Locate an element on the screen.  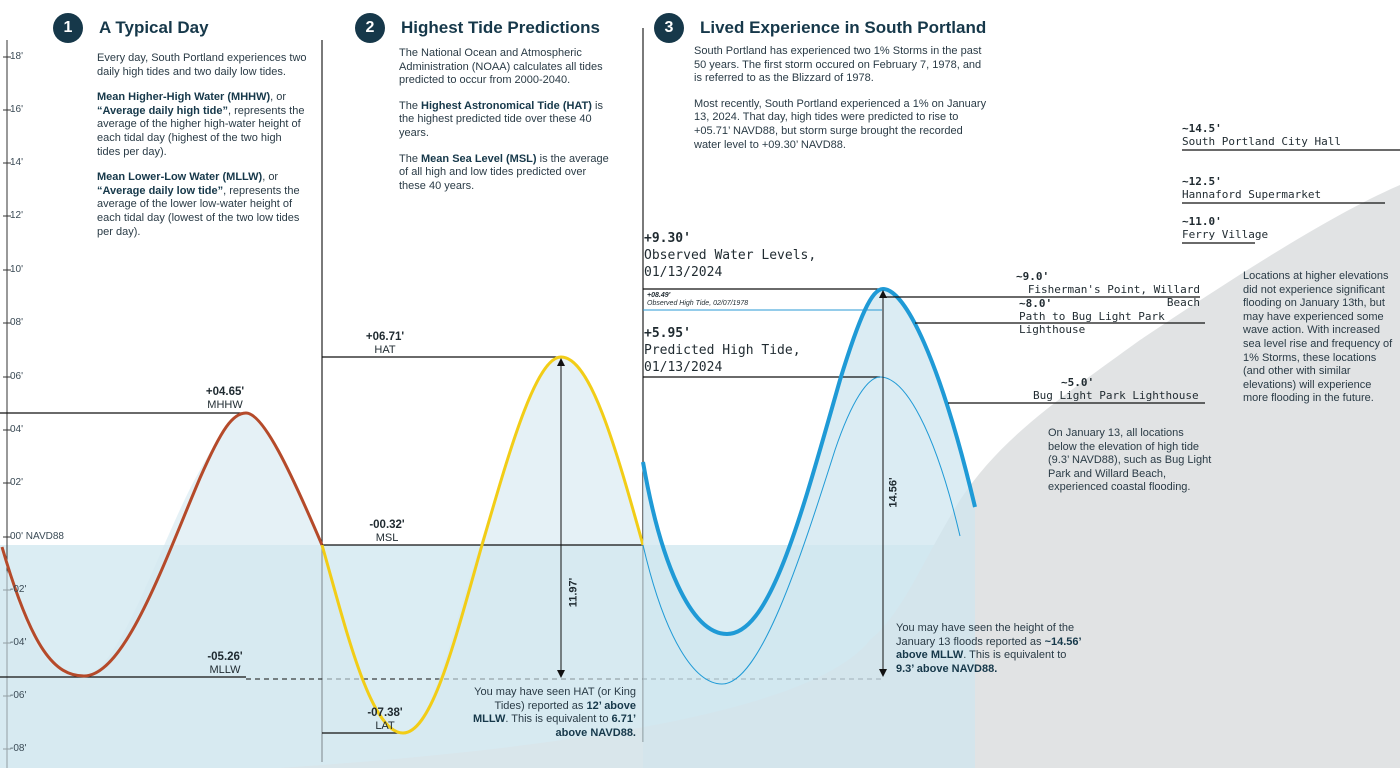
typical-tide-curve is located at coordinates (162, 544).